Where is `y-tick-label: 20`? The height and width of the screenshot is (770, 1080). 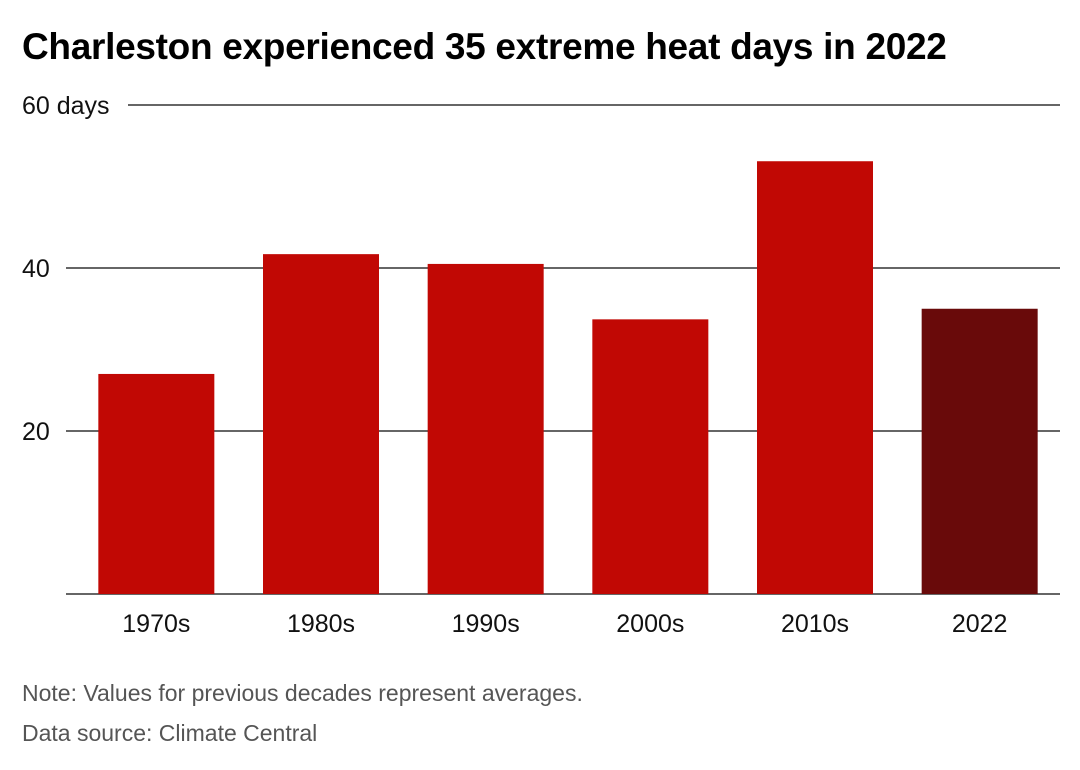
y-tick-label: 20 is located at coordinates (36, 432).